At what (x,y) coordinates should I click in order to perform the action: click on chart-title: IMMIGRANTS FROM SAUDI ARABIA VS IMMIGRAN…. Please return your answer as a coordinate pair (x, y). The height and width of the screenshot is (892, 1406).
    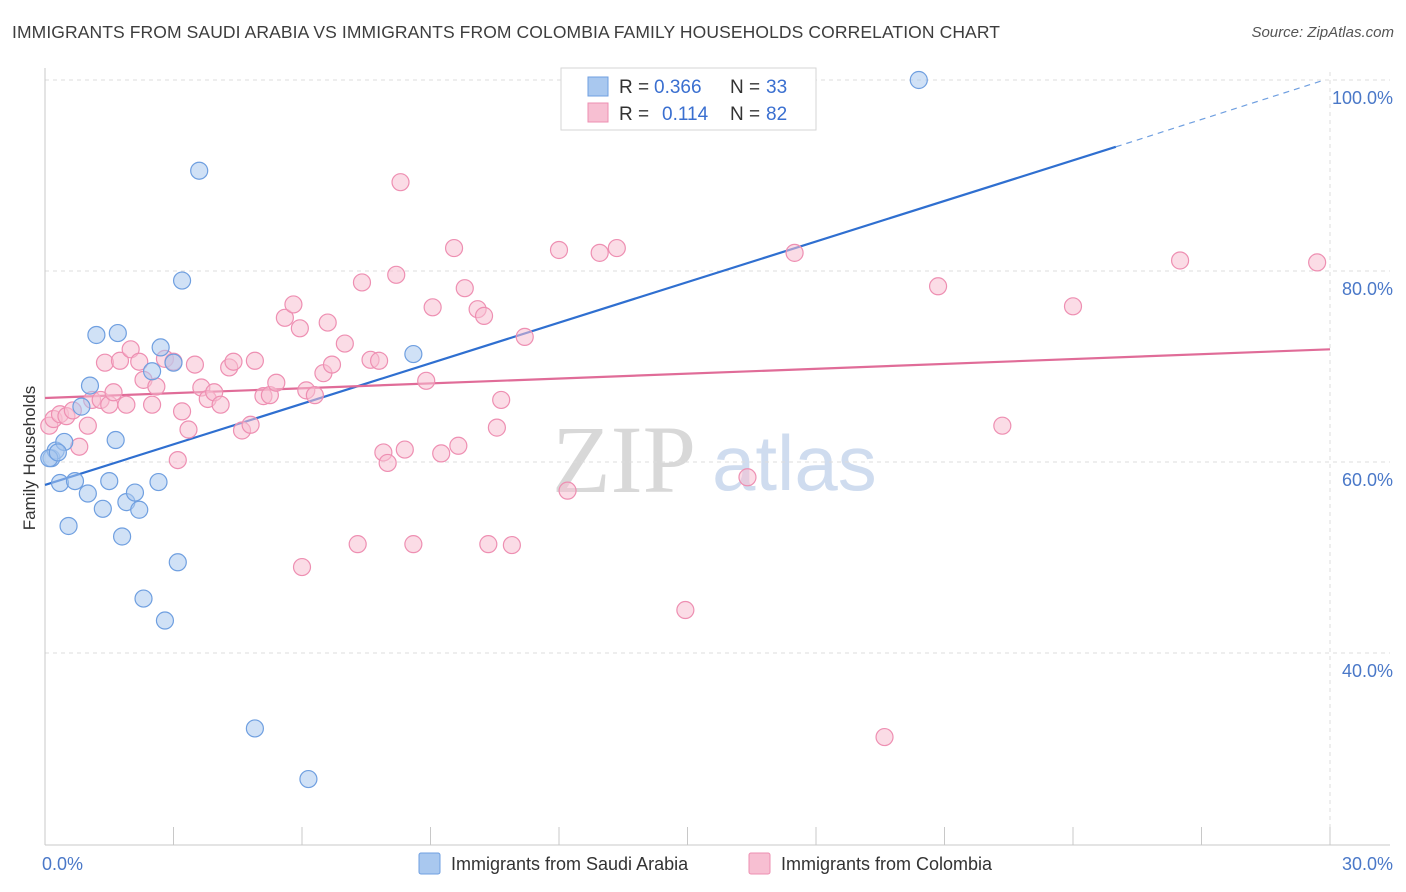
    Looking at the image, I should click on (506, 32).